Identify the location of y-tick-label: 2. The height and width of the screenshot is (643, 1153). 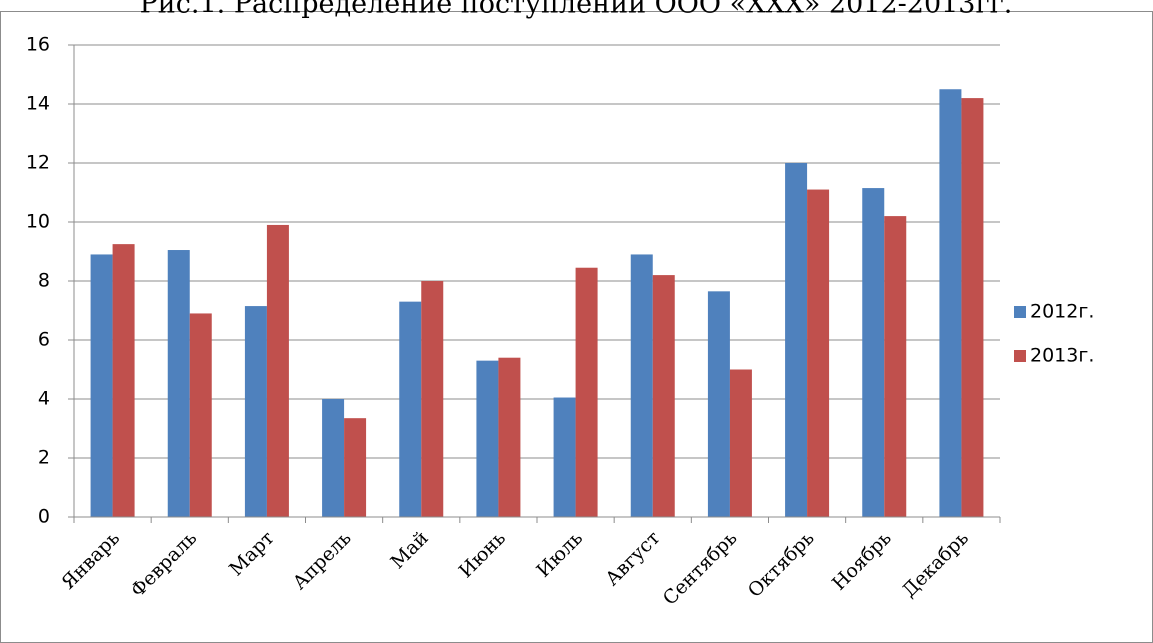
(44, 458).